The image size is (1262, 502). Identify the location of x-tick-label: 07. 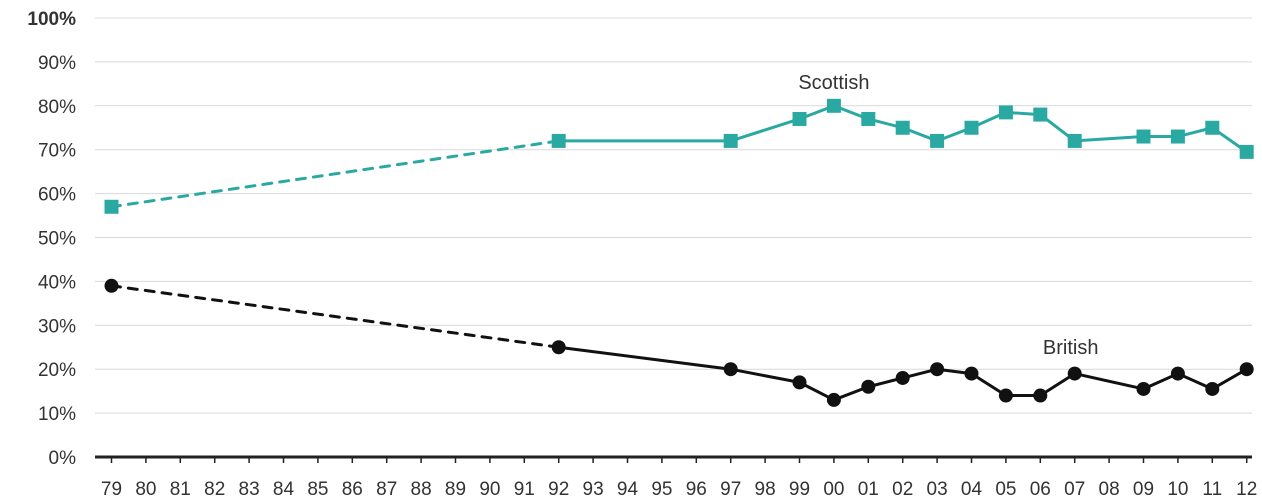
(1074, 489).